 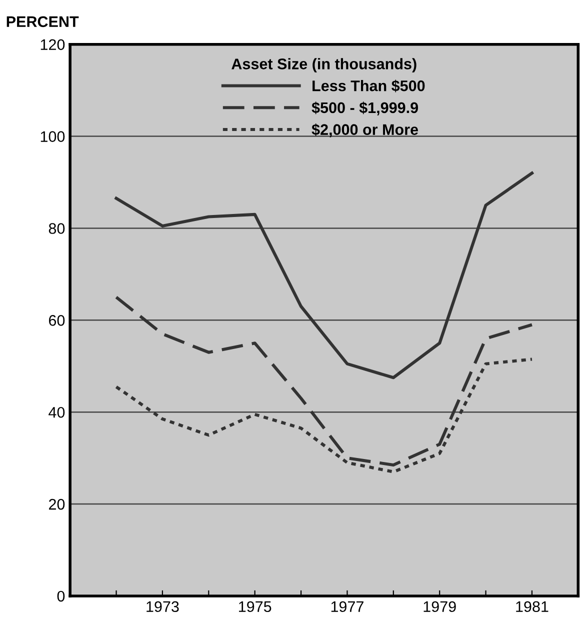 What do you see at coordinates (368, 86) in the screenshot?
I see `legend-label: Less Than $500` at bounding box center [368, 86].